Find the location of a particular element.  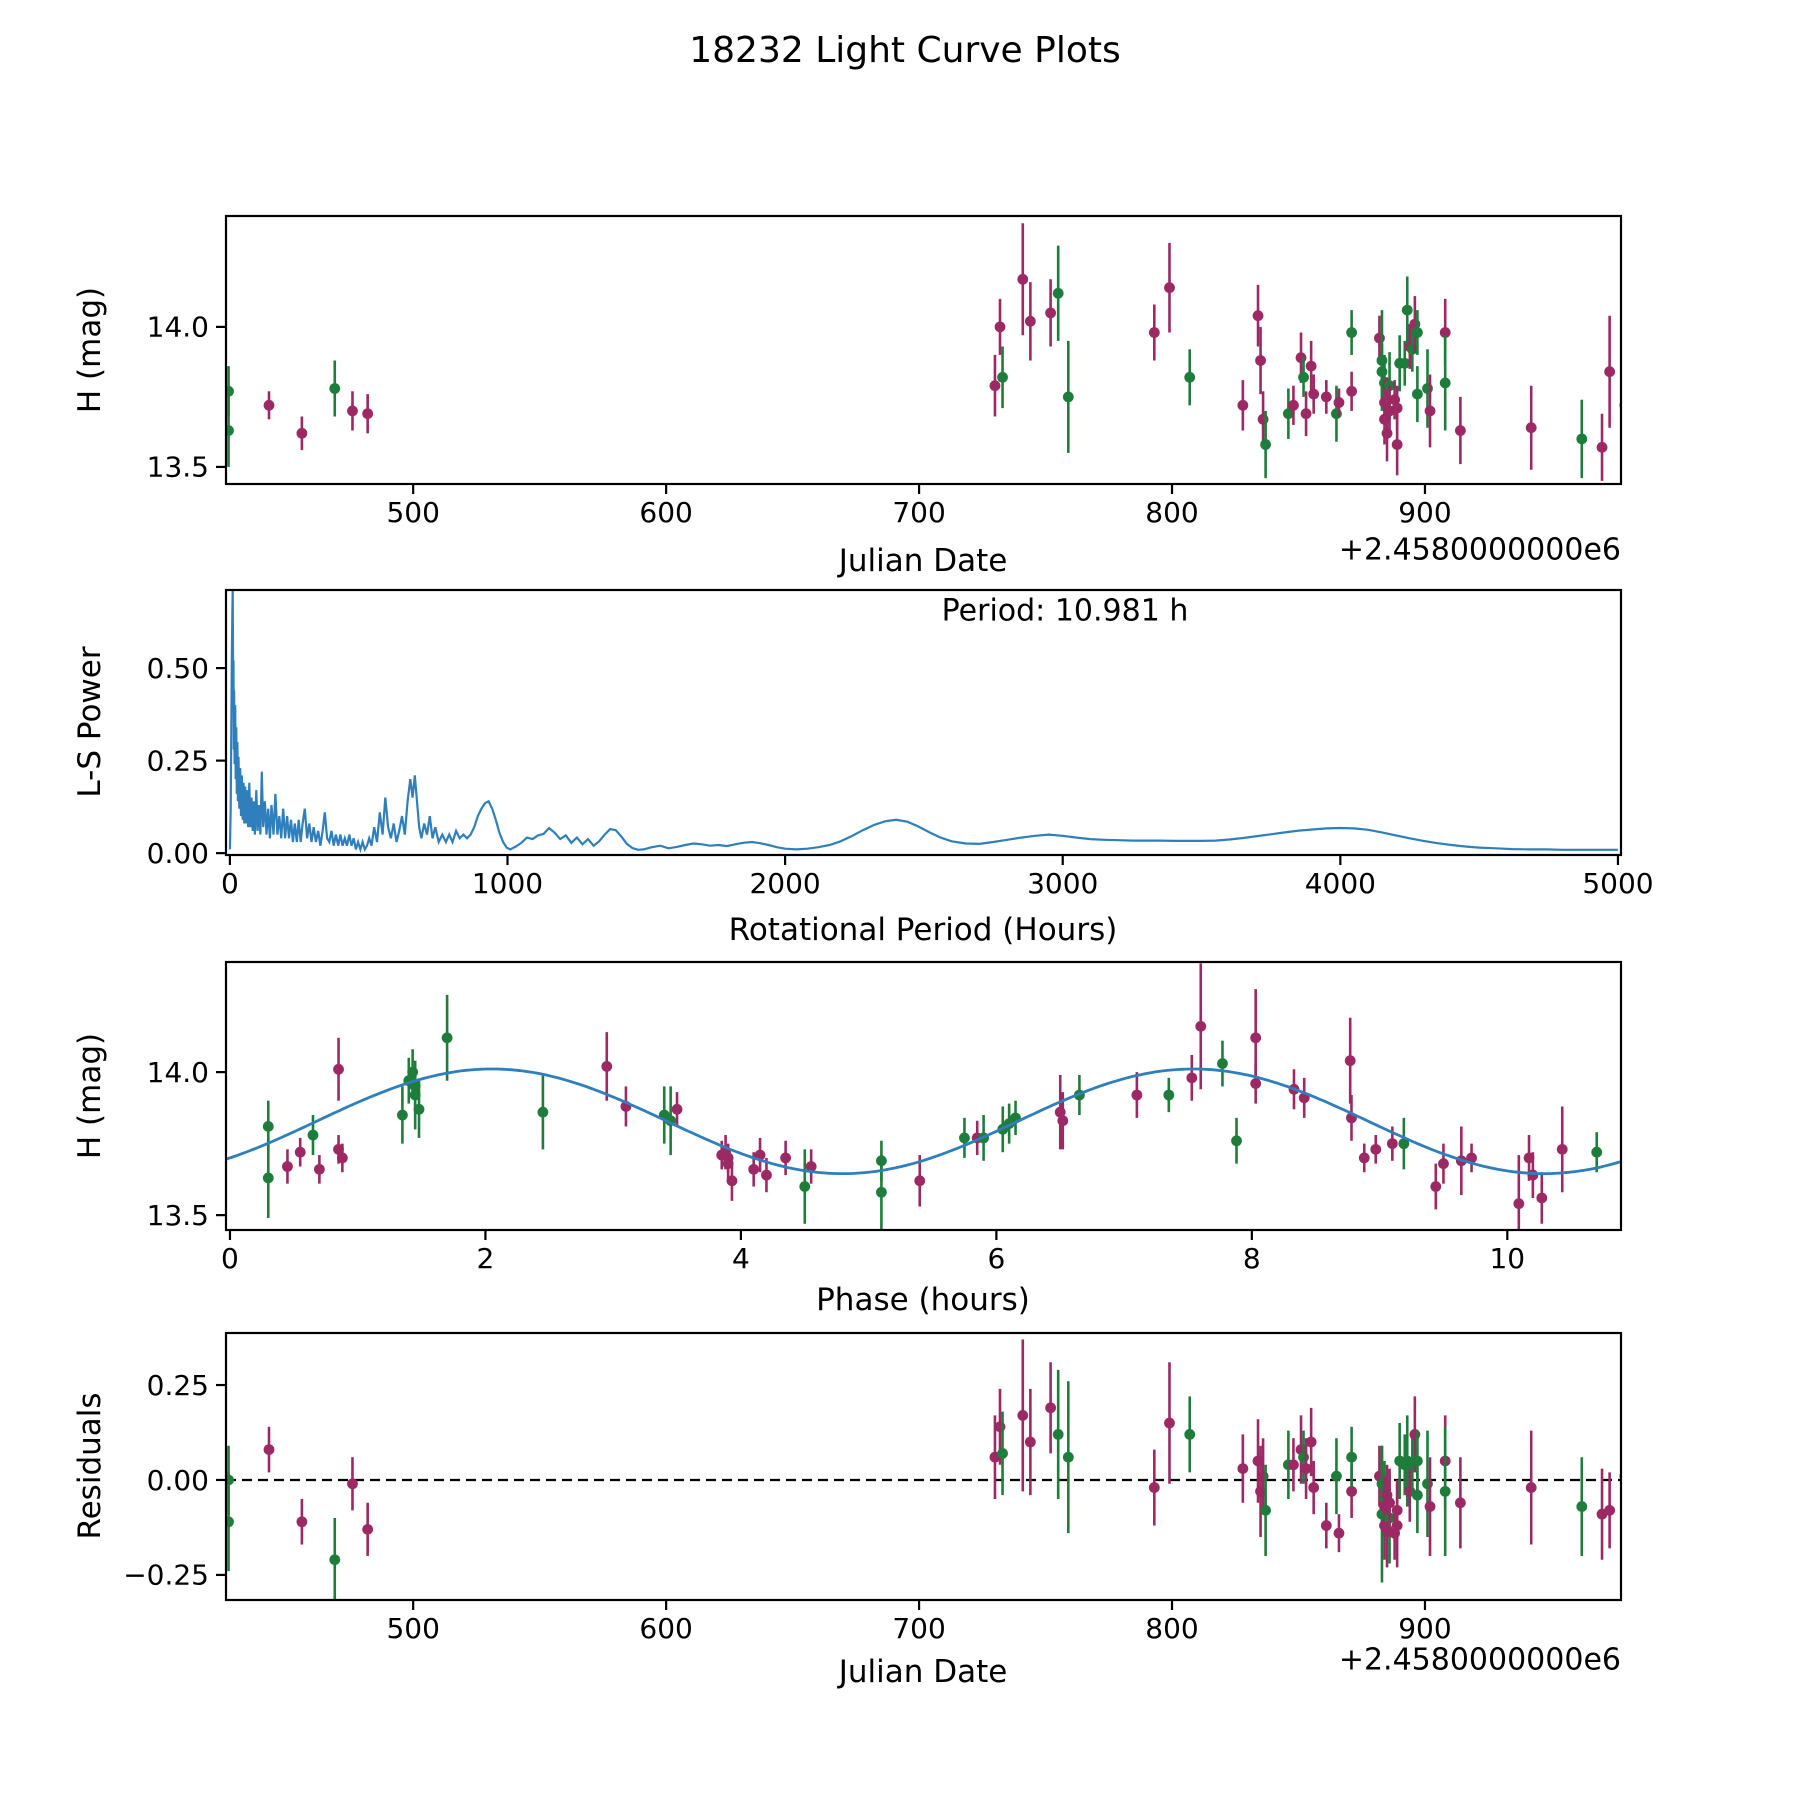

residuals-ylabel: Residuals is located at coordinates (90, 1466).